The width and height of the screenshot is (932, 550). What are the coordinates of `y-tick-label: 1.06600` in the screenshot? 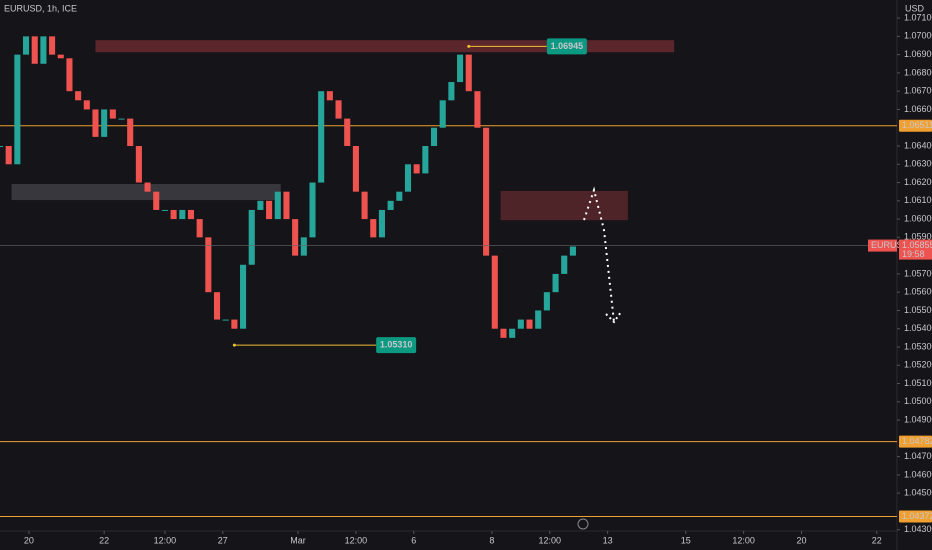 It's located at (918, 109).